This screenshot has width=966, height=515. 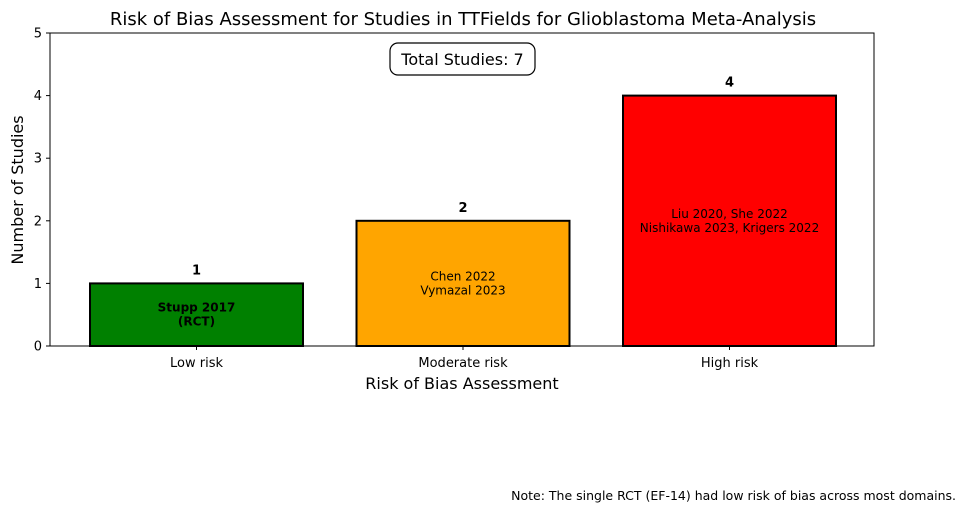 I want to click on x-tick-label: High risk, so click(x=730, y=363).